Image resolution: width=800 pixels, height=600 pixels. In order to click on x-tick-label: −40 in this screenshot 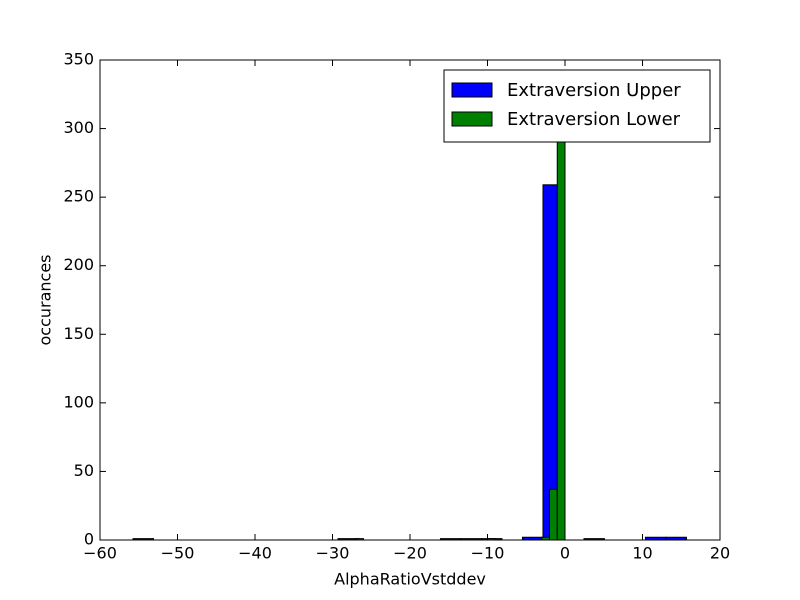, I will do `click(255, 553)`.